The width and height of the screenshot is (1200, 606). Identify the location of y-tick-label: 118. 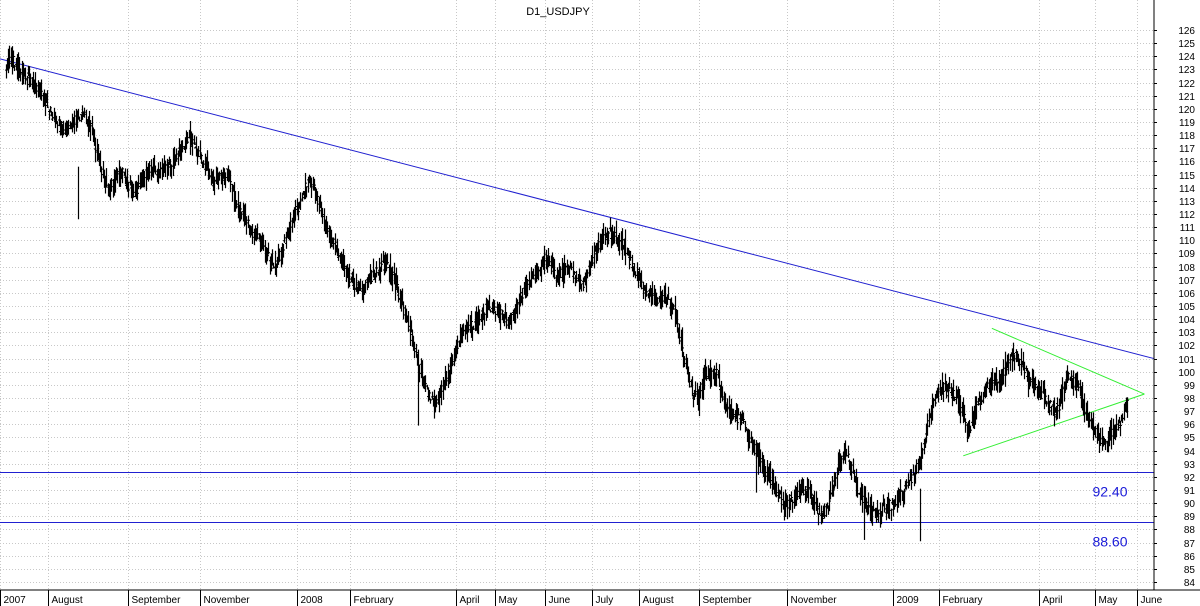
(1187, 136).